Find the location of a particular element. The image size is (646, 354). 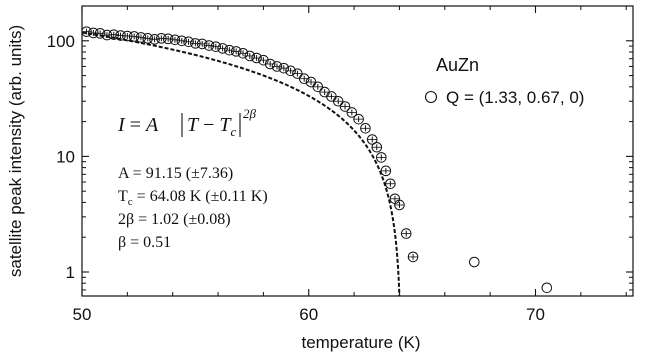

x-tick-label: 60 is located at coordinates (308, 314).